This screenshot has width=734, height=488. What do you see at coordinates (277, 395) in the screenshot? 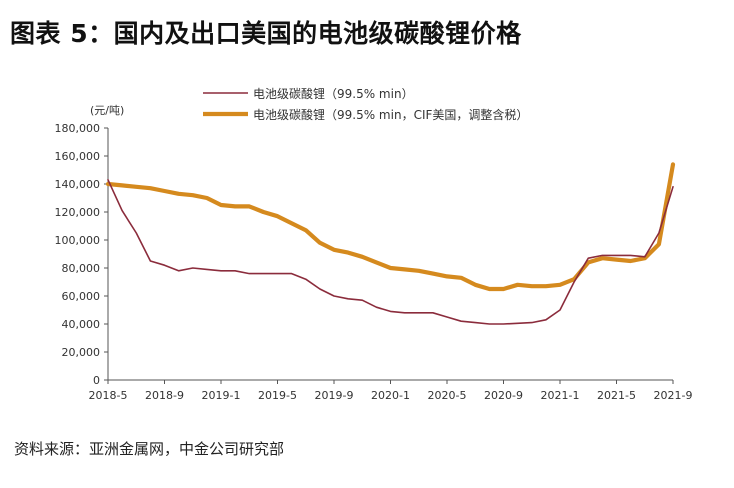
I see `x-tick-label: 2019-5` at bounding box center [277, 395].